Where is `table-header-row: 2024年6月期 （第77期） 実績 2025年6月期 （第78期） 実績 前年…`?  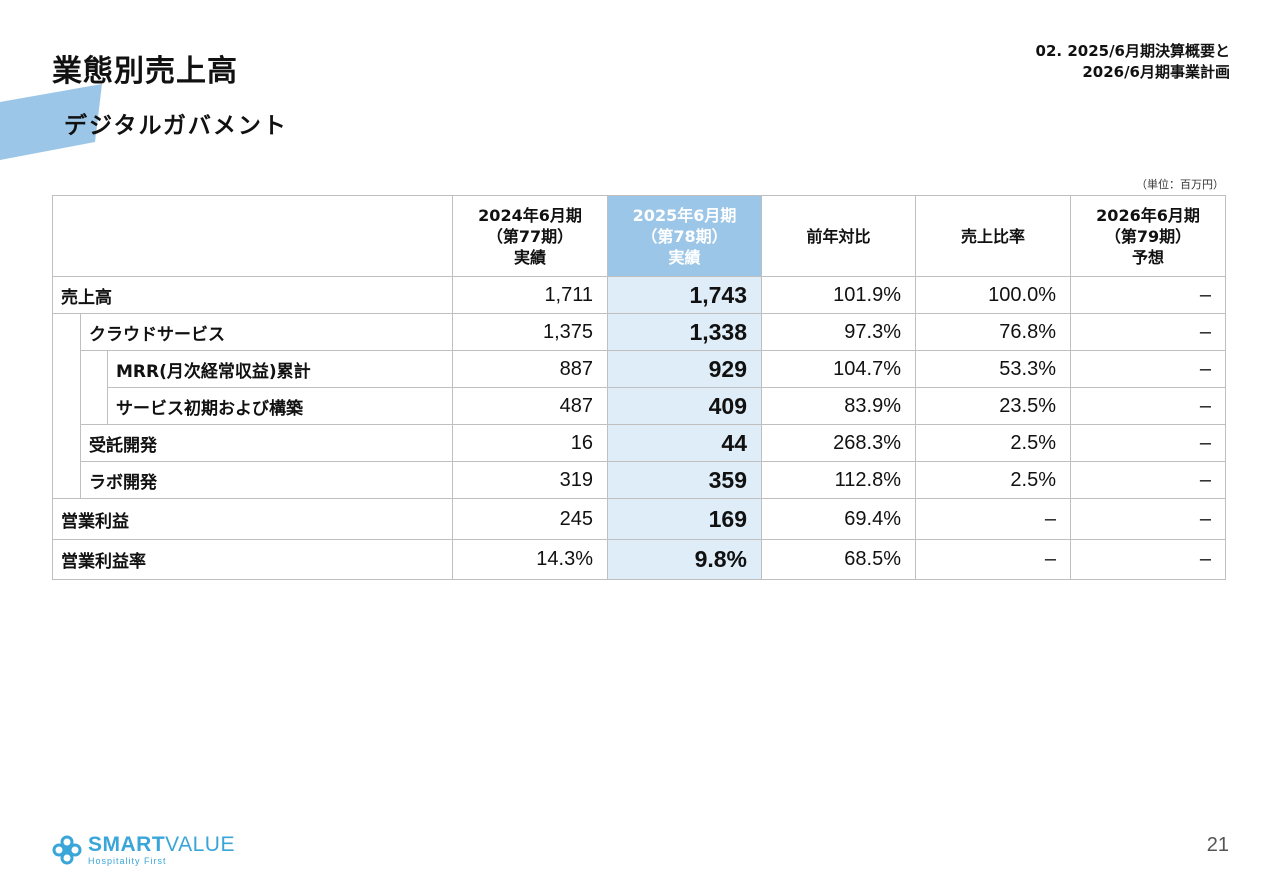
table-header-row: 2024年6月期 （第77期） 実績 2025年6月期 （第78期） 実績 前年… is located at coordinates (639, 236).